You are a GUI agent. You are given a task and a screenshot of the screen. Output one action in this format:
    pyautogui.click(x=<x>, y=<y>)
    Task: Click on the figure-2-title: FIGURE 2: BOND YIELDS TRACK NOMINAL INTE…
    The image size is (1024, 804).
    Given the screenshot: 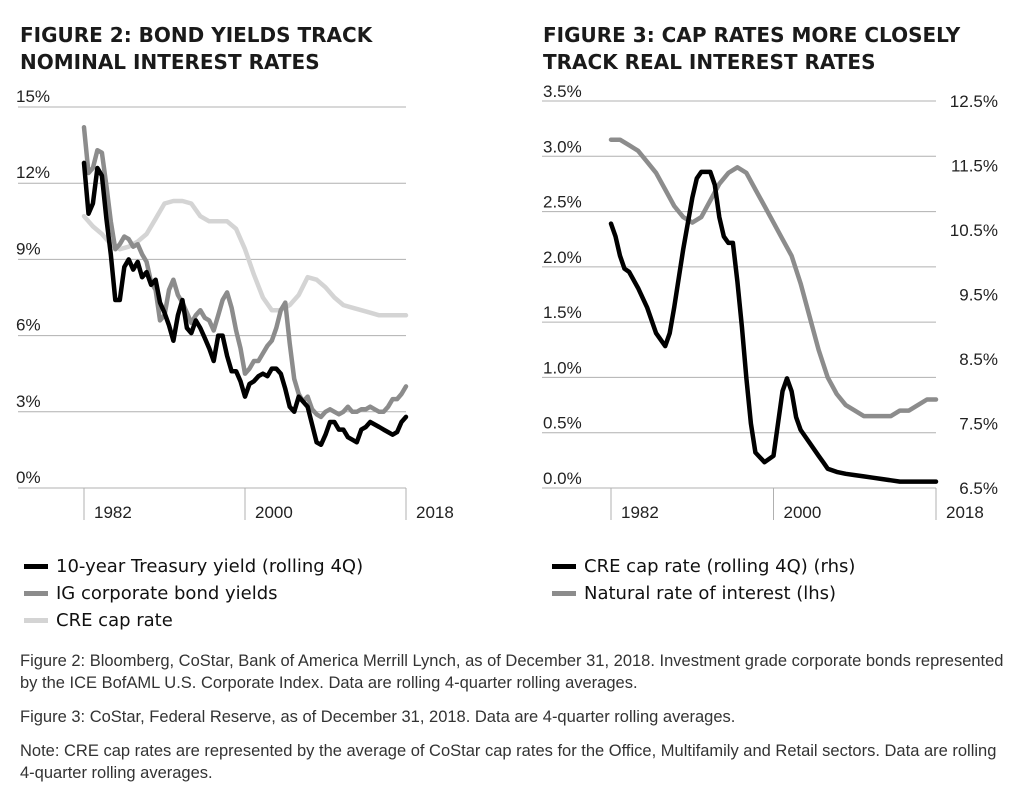 What is the action you would take?
    pyautogui.click(x=230, y=49)
    